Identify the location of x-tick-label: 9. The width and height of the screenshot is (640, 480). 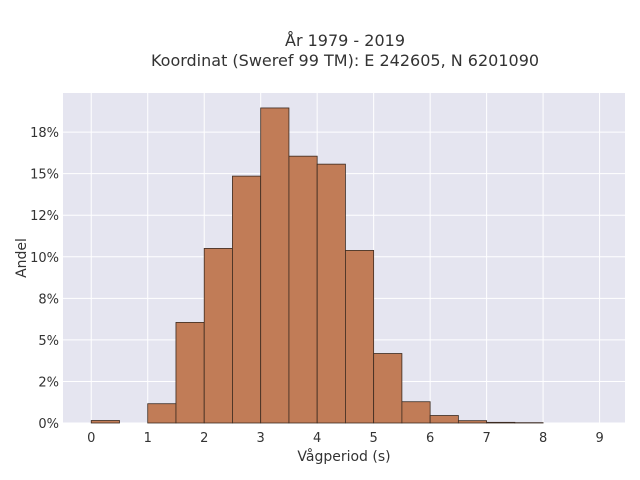
(599, 438).